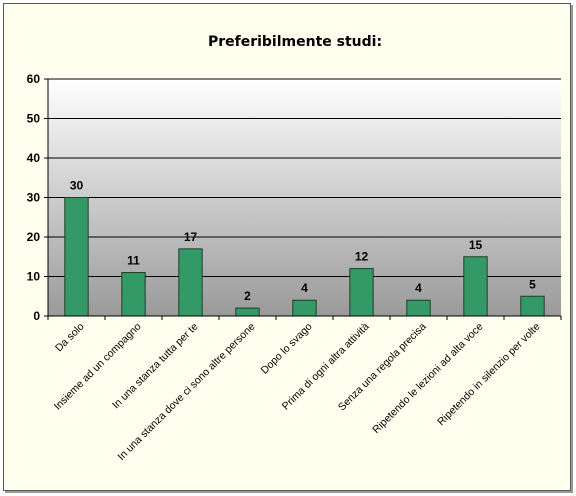 The width and height of the screenshot is (576, 496). I want to click on y-tick-label: 0, so click(36, 316).